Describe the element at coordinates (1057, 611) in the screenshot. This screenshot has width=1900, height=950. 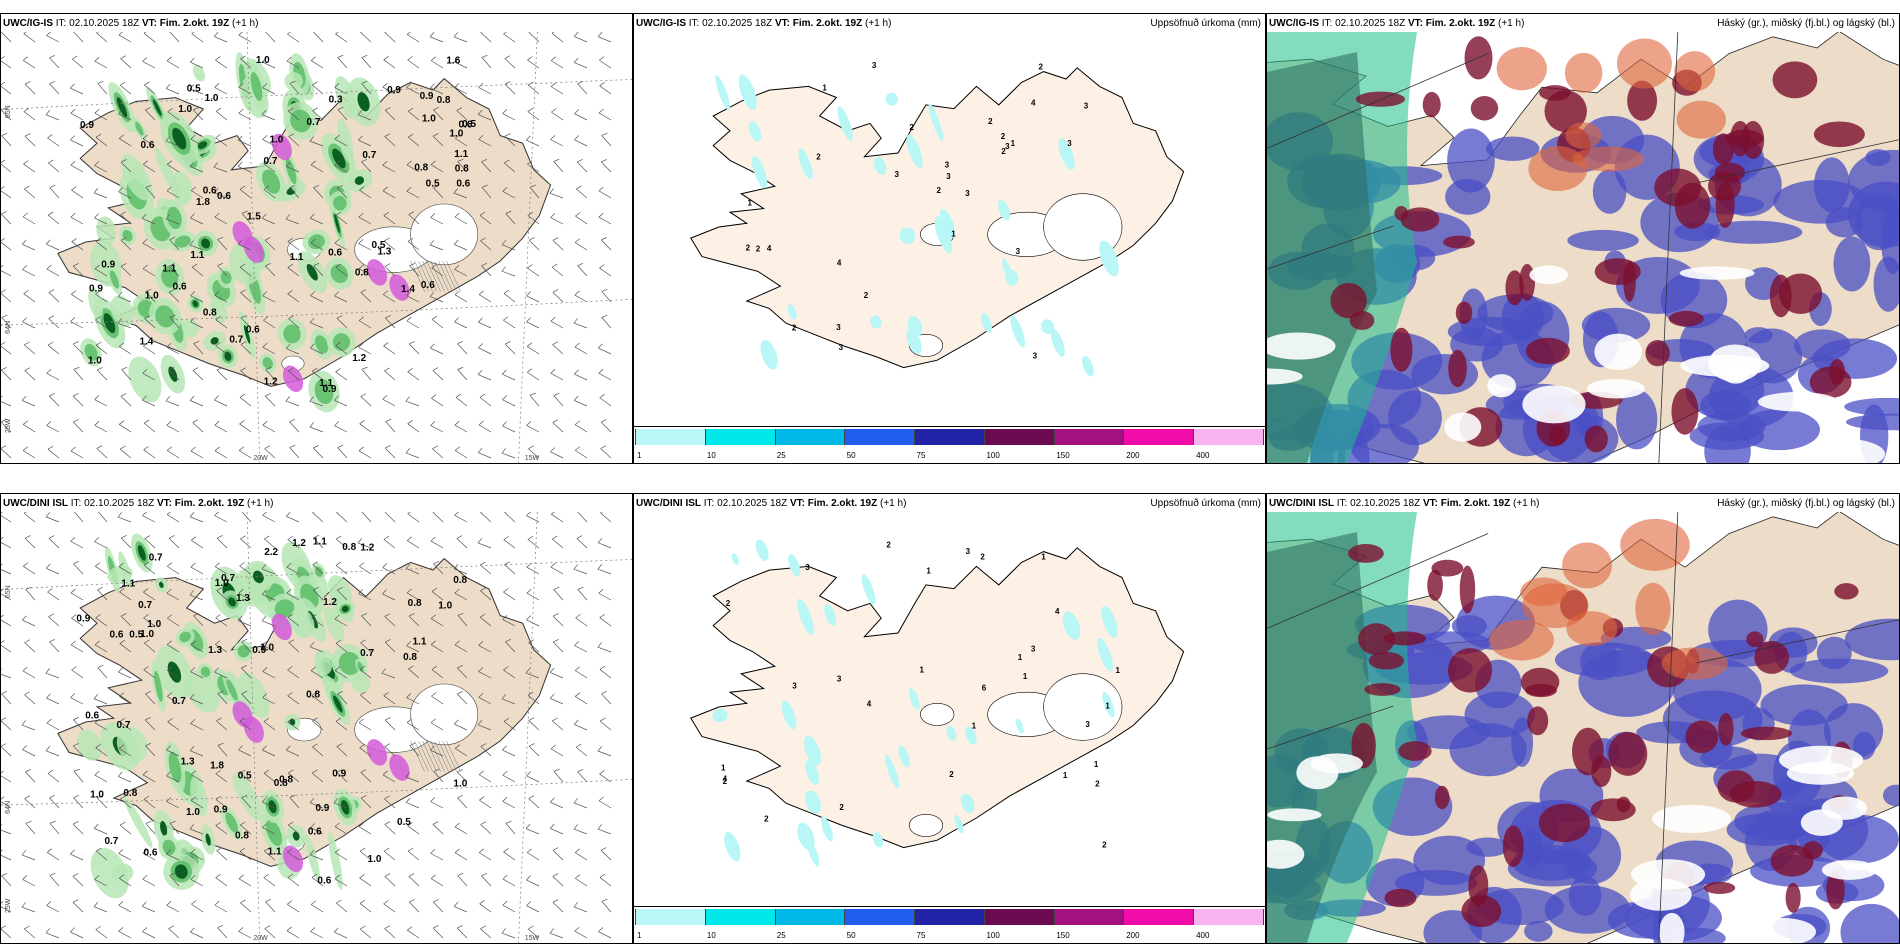
I see `precip-value-label: 4` at that location.